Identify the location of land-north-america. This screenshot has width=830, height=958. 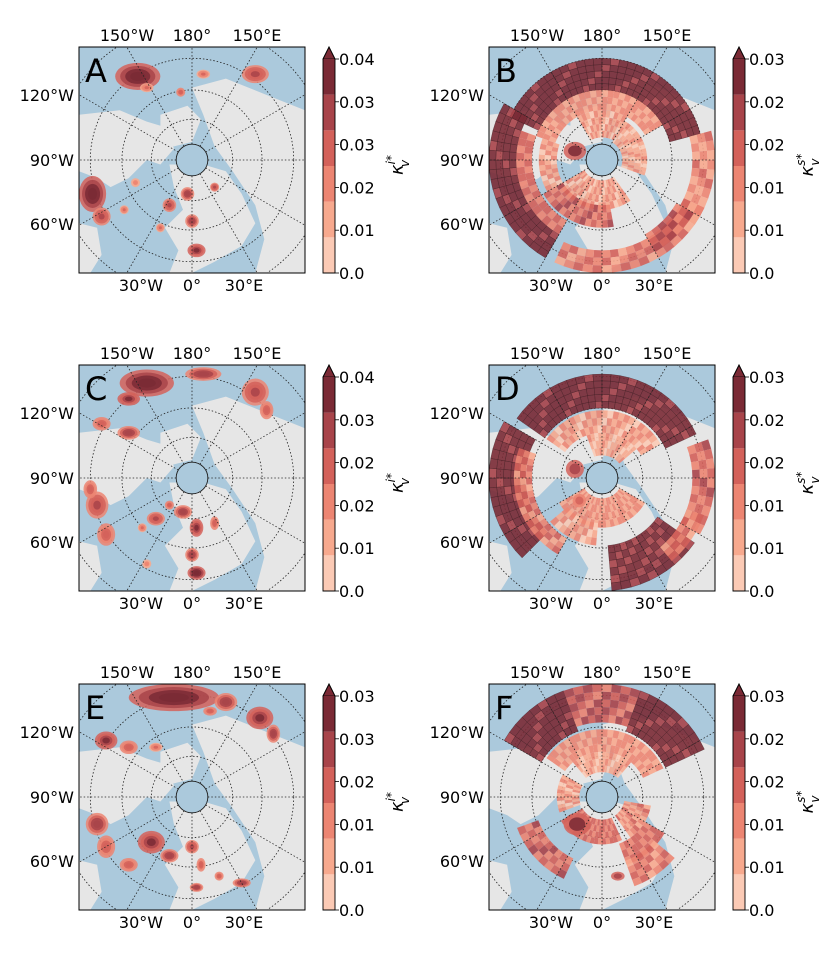
(126, 149).